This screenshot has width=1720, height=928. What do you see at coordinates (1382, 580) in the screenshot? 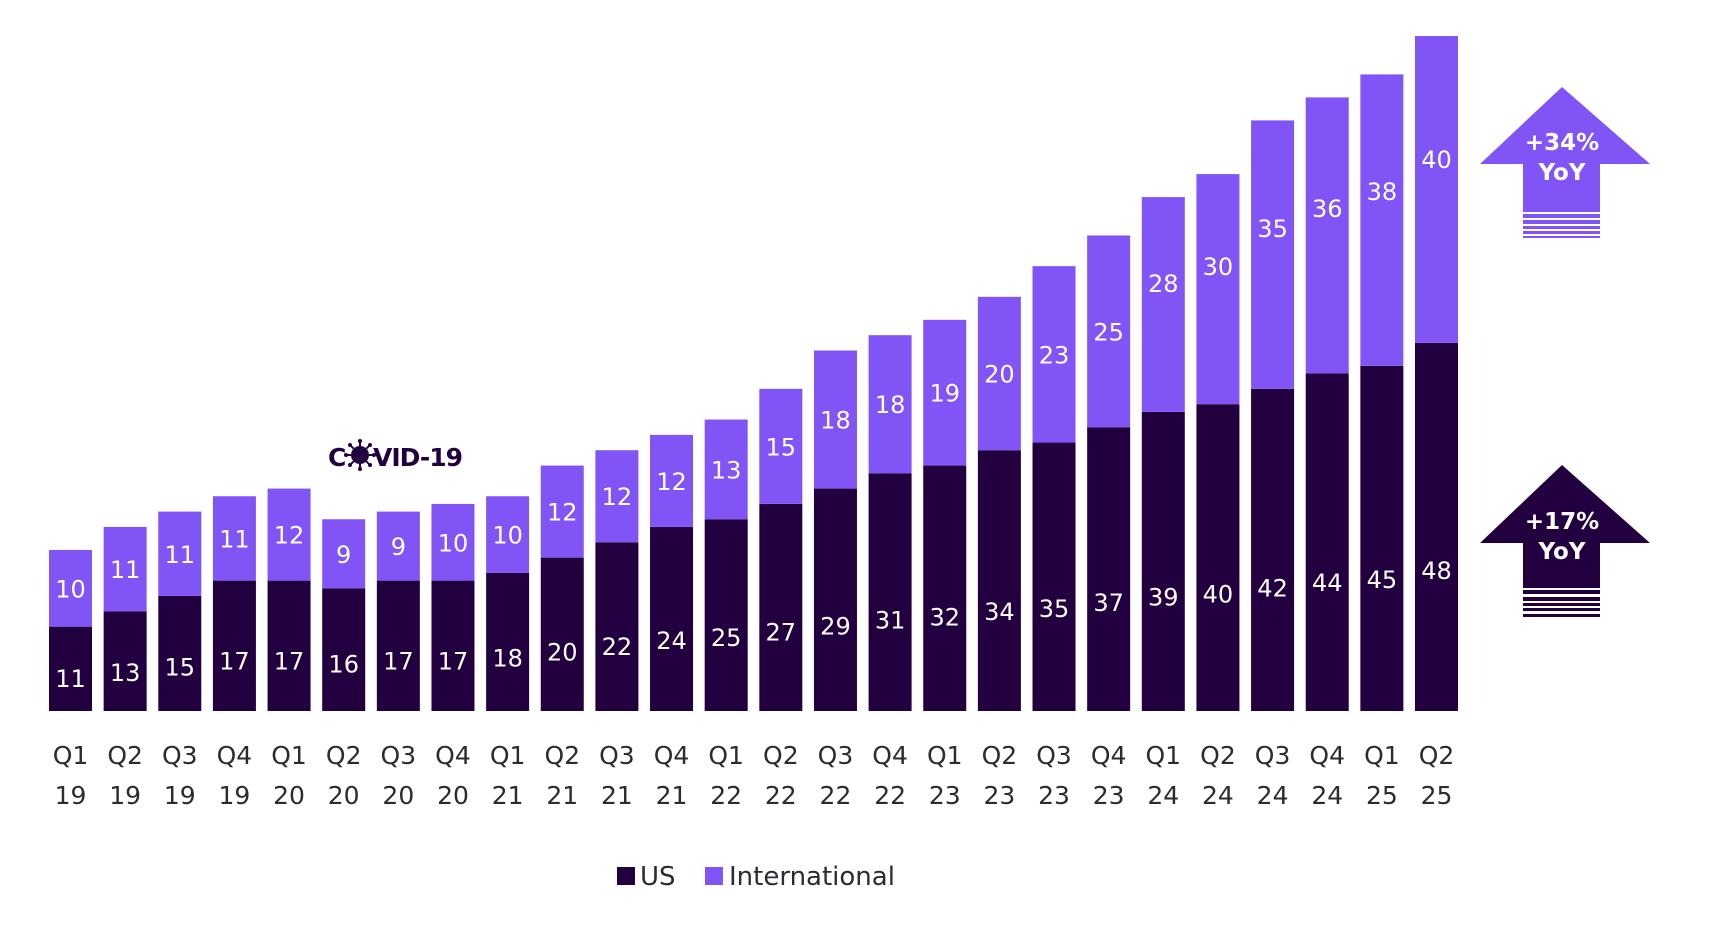
I see `bar-label-us: 45` at bounding box center [1382, 580].